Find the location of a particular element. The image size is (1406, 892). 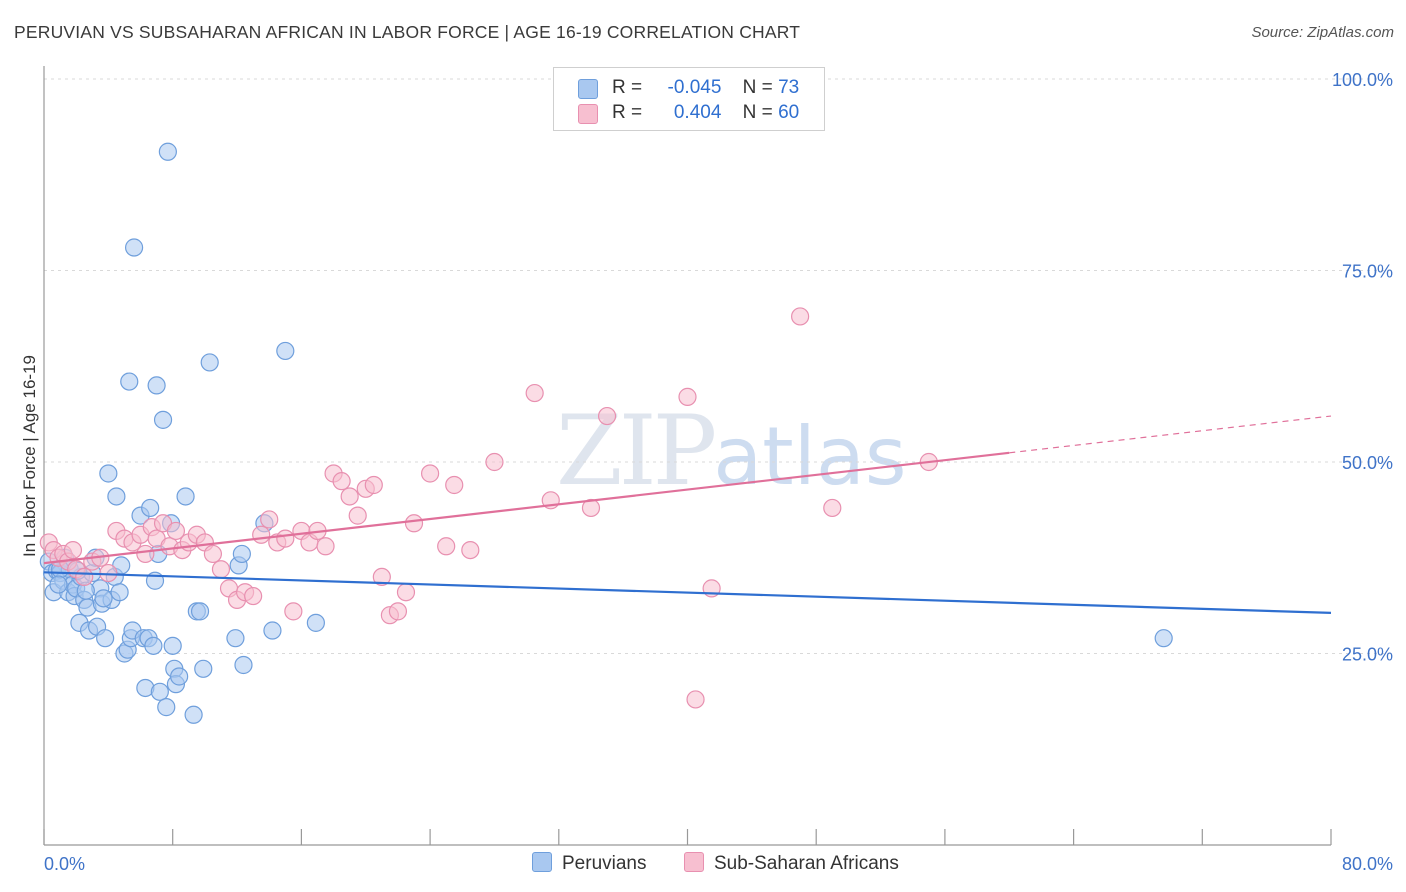

r-value-subsaharan: 0.404 is located at coordinates (697, 112).